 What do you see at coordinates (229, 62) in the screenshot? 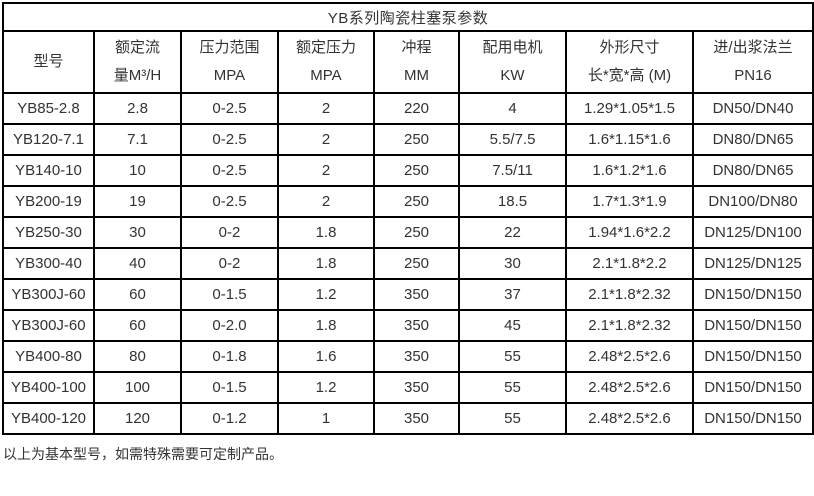
I see `header-cell-pressure-range: 压力范围 MPA` at bounding box center [229, 62].